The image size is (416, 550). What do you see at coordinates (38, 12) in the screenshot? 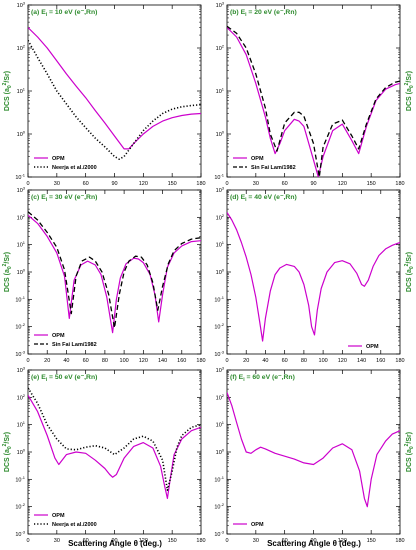
I see `panel-title-prefix: (a) E` at bounding box center [38, 12].